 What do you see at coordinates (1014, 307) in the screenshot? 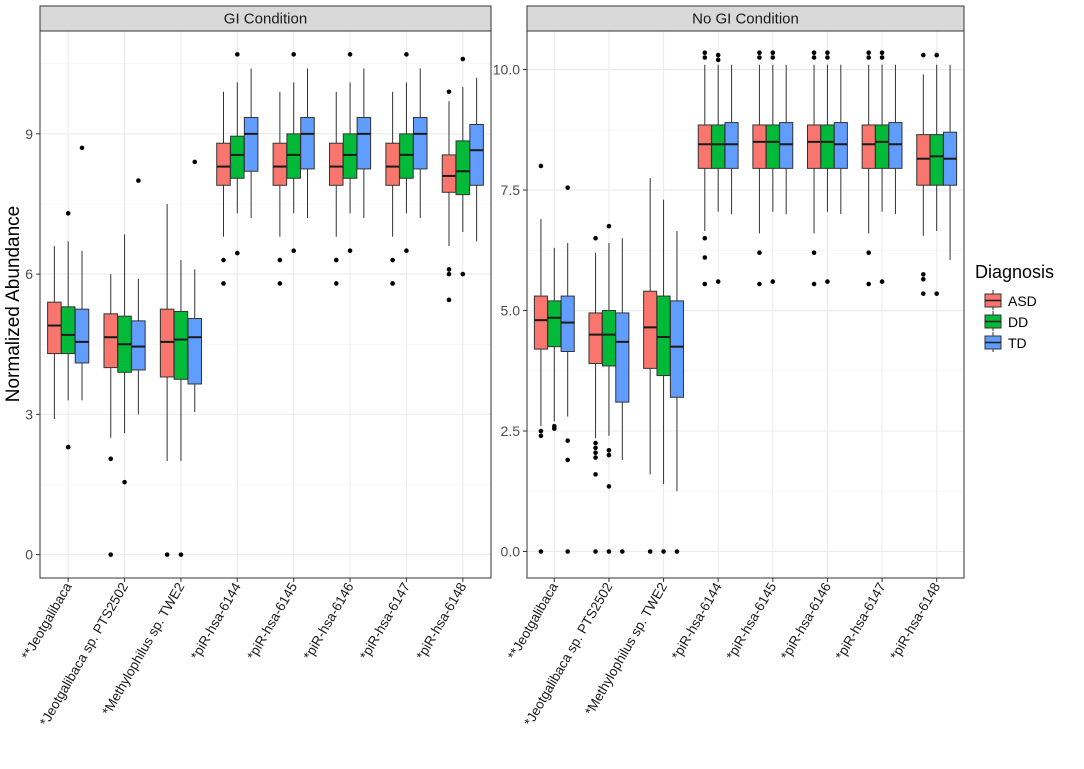
I see `legend: Diagnosis ASD DD TD` at bounding box center [1014, 307].